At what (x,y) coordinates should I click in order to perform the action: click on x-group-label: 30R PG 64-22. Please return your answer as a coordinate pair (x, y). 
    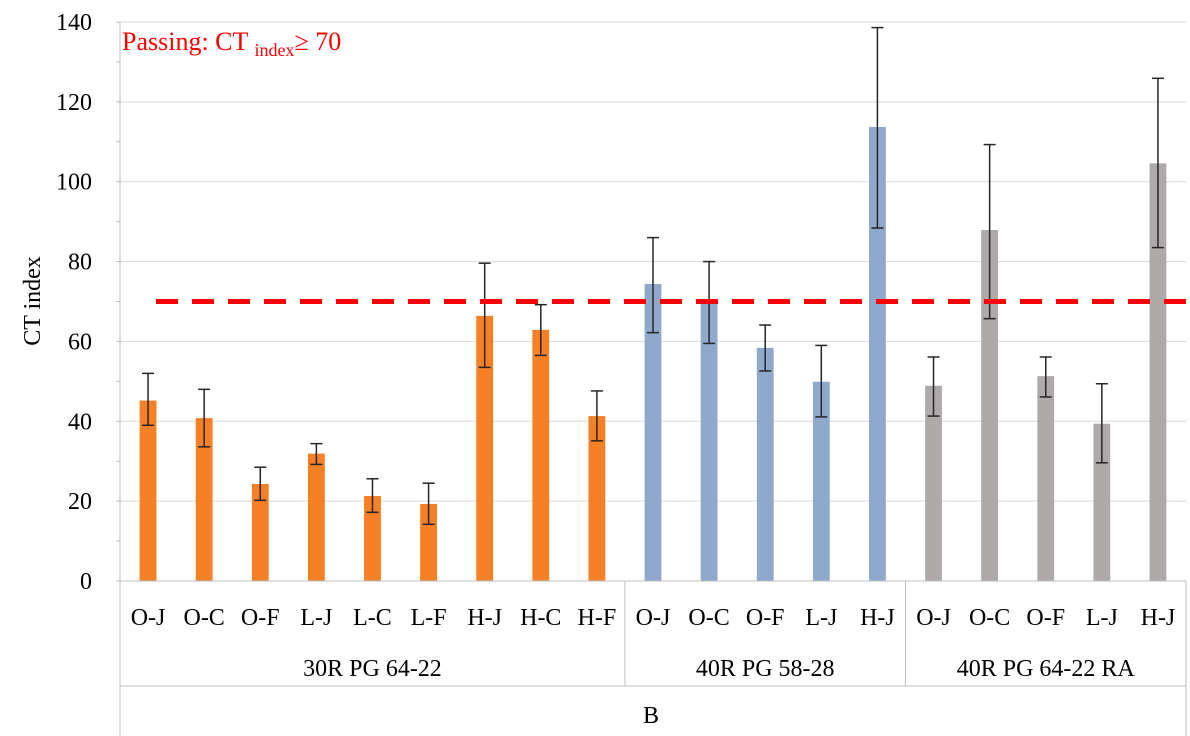
    Looking at the image, I should click on (372, 669).